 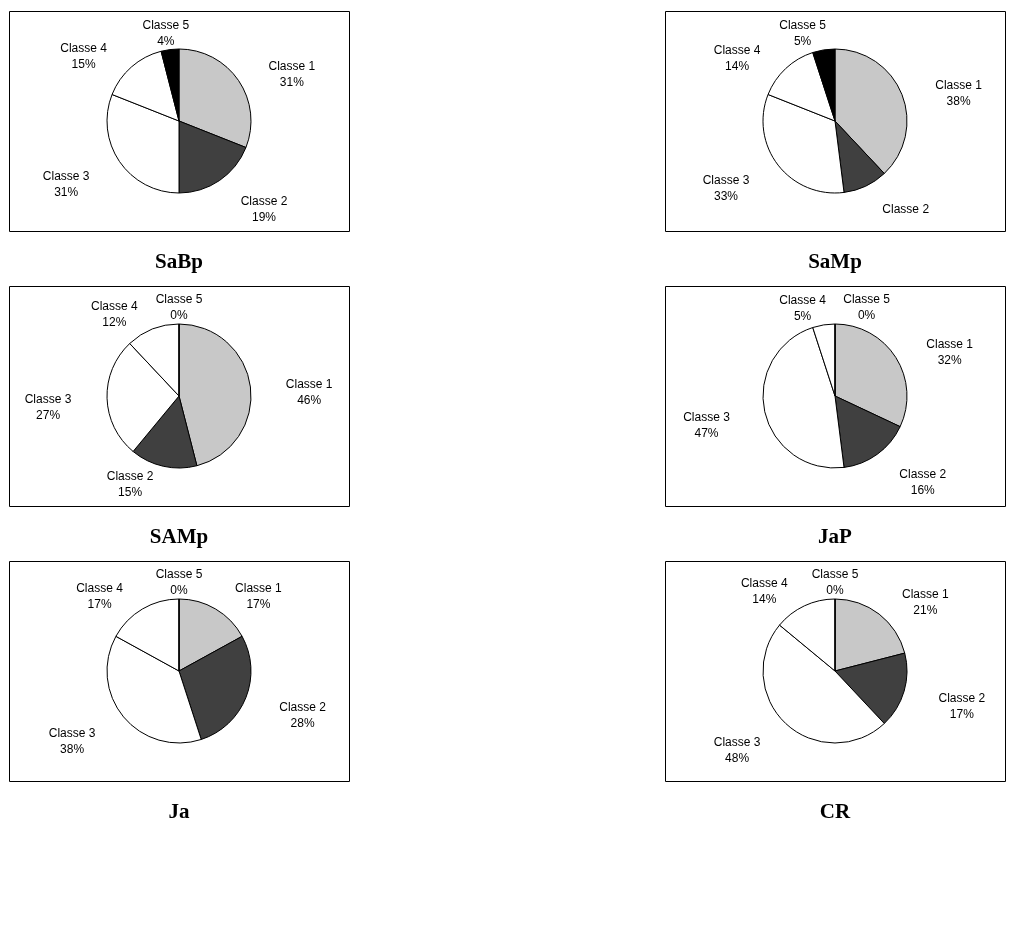 I want to click on data-label: 33%, so click(x=726, y=196).